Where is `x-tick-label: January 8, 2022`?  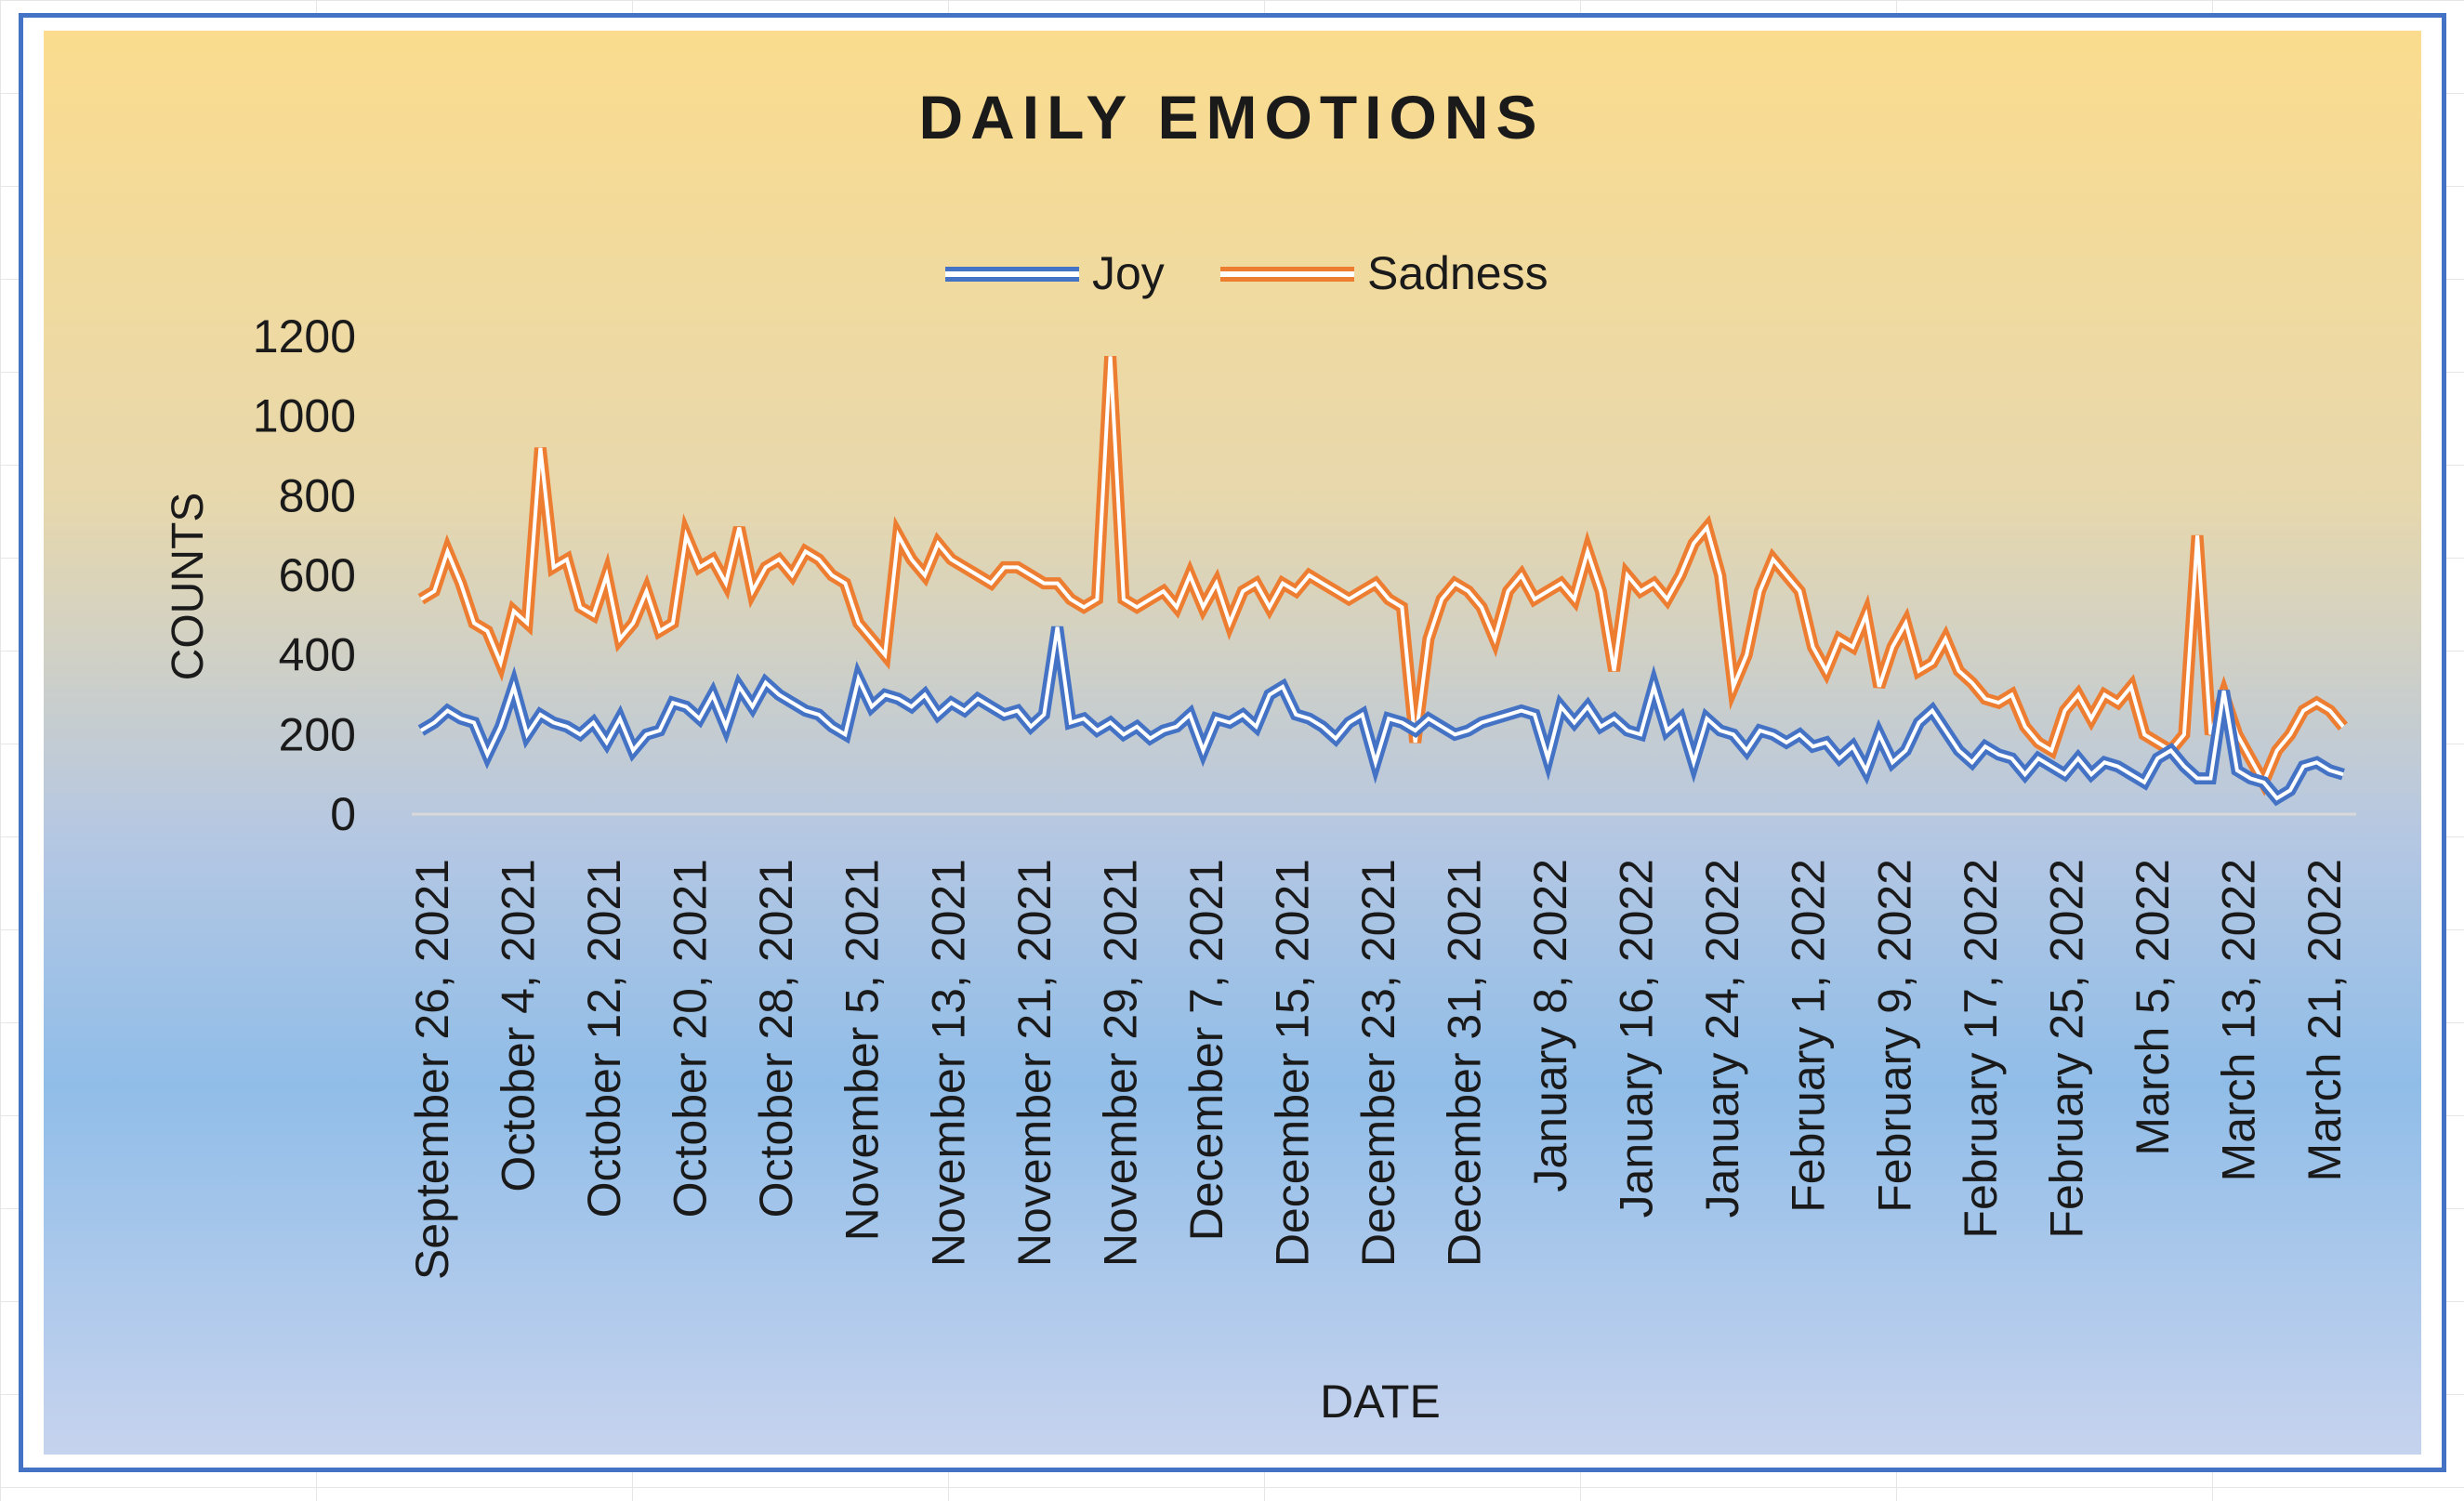 x-tick-label: January 8, 2022 is located at coordinates (1550, 1025).